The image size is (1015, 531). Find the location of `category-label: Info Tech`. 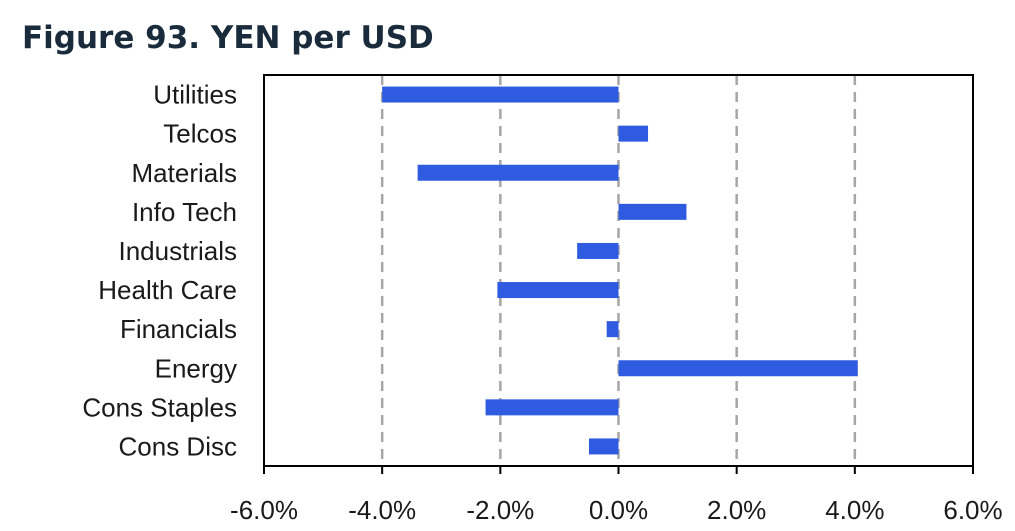

category-label: Info Tech is located at coordinates (184, 212).